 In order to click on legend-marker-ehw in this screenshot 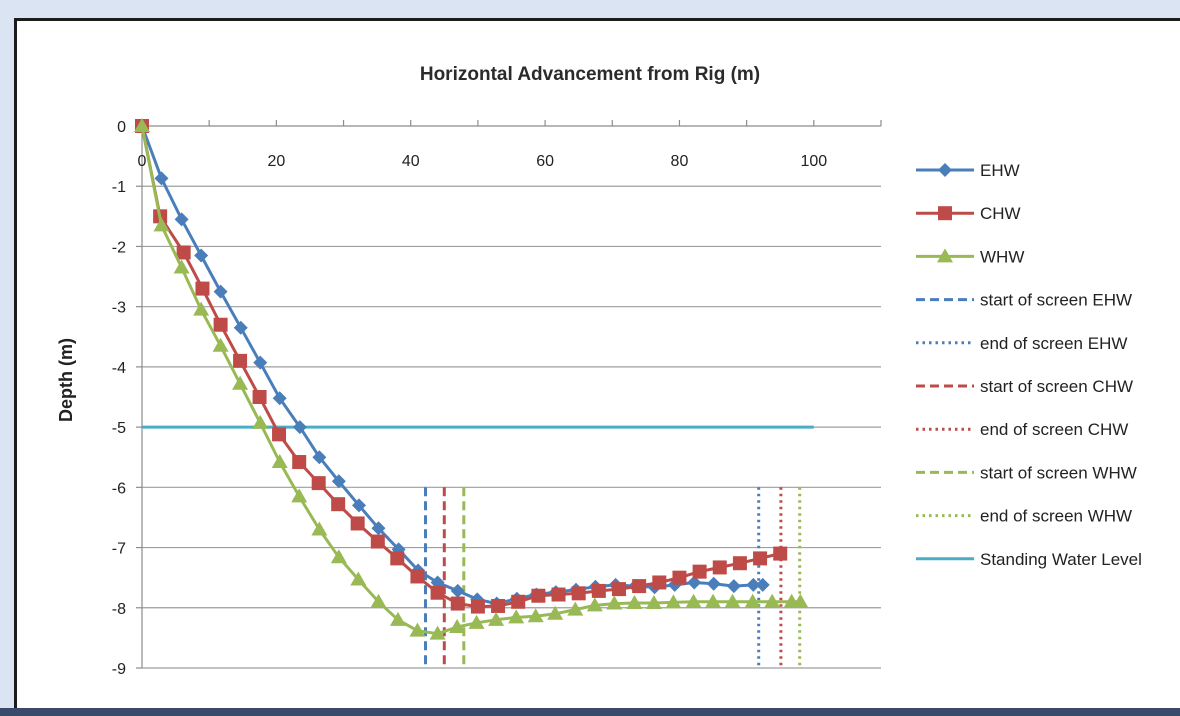, I will do `click(945, 170)`.